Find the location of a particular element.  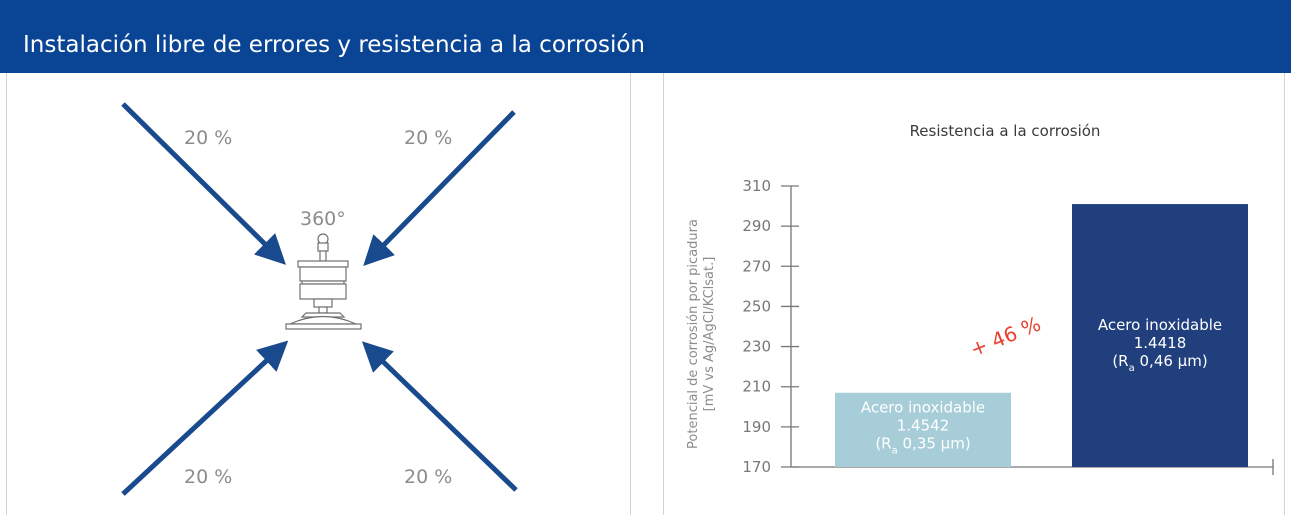

arrow-label-bottom-right: 20 % is located at coordinates (428, 477).